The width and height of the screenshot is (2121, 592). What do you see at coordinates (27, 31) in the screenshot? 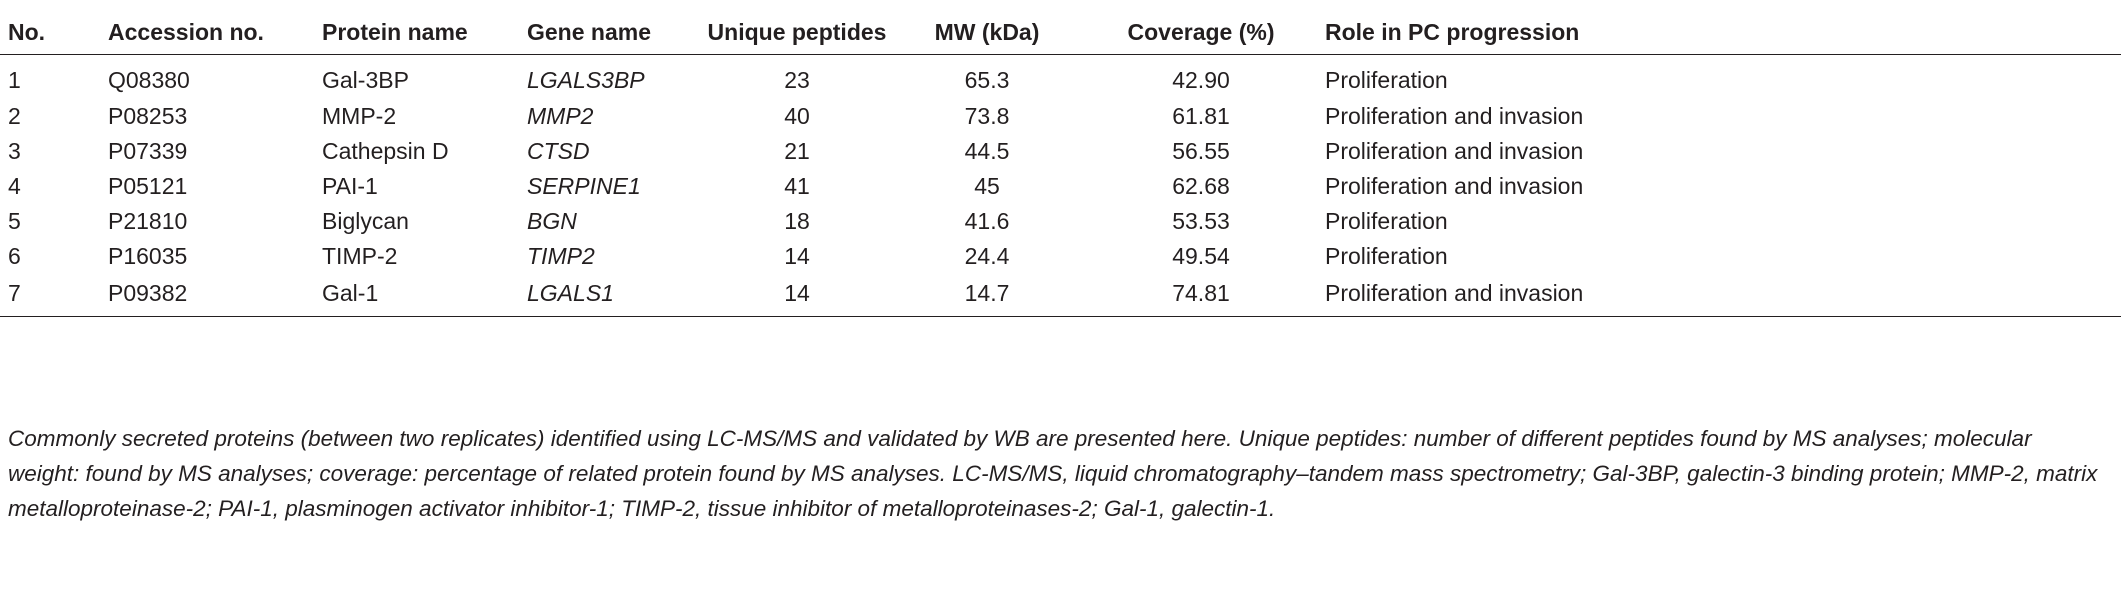
I see `header-no: No.` at bounding box center [27, 31].